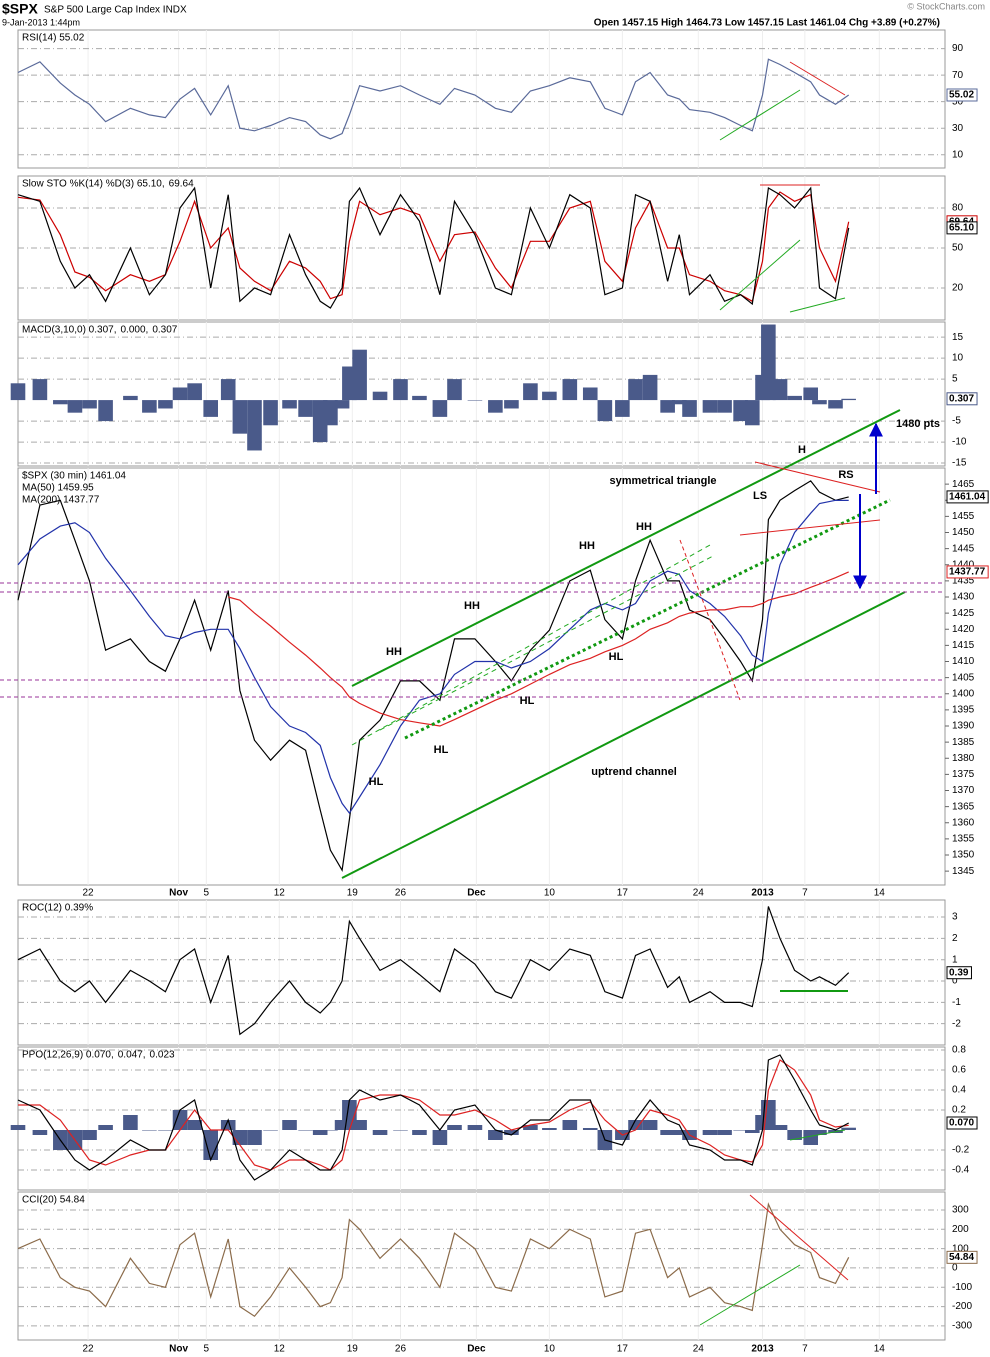 The image size is (990, 1357). Describe the element at coordinates (958, 101) in the screenshot. I see `y-tick-label: 50` at that location.